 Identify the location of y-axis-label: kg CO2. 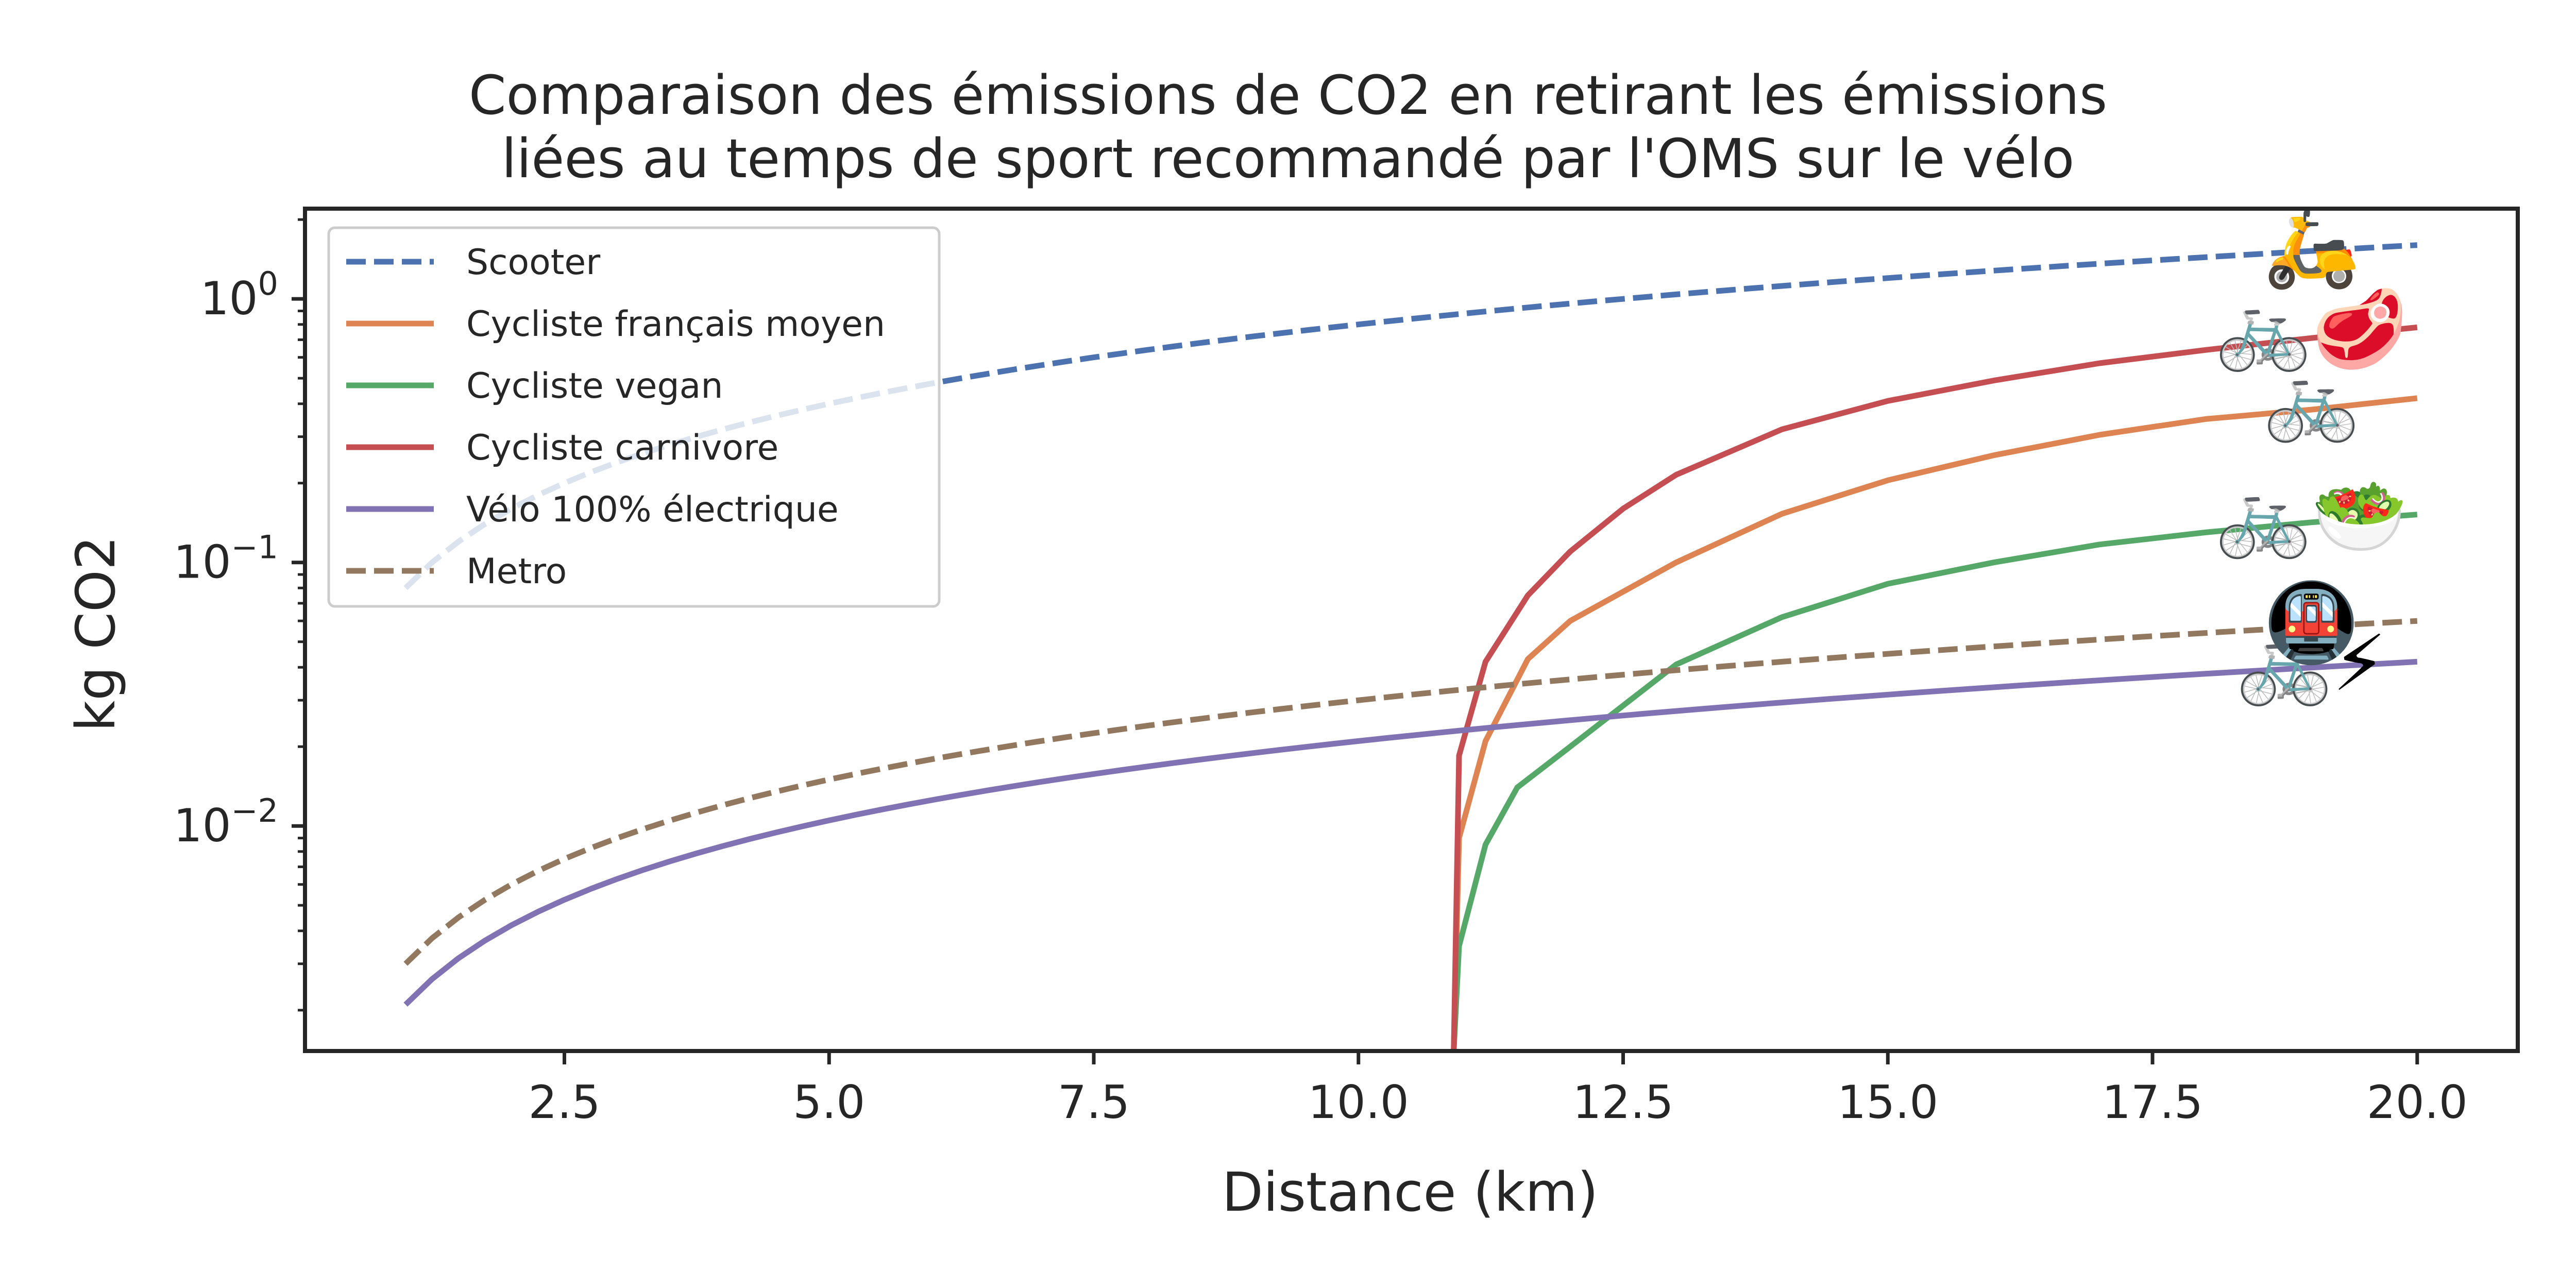
(95, 634).